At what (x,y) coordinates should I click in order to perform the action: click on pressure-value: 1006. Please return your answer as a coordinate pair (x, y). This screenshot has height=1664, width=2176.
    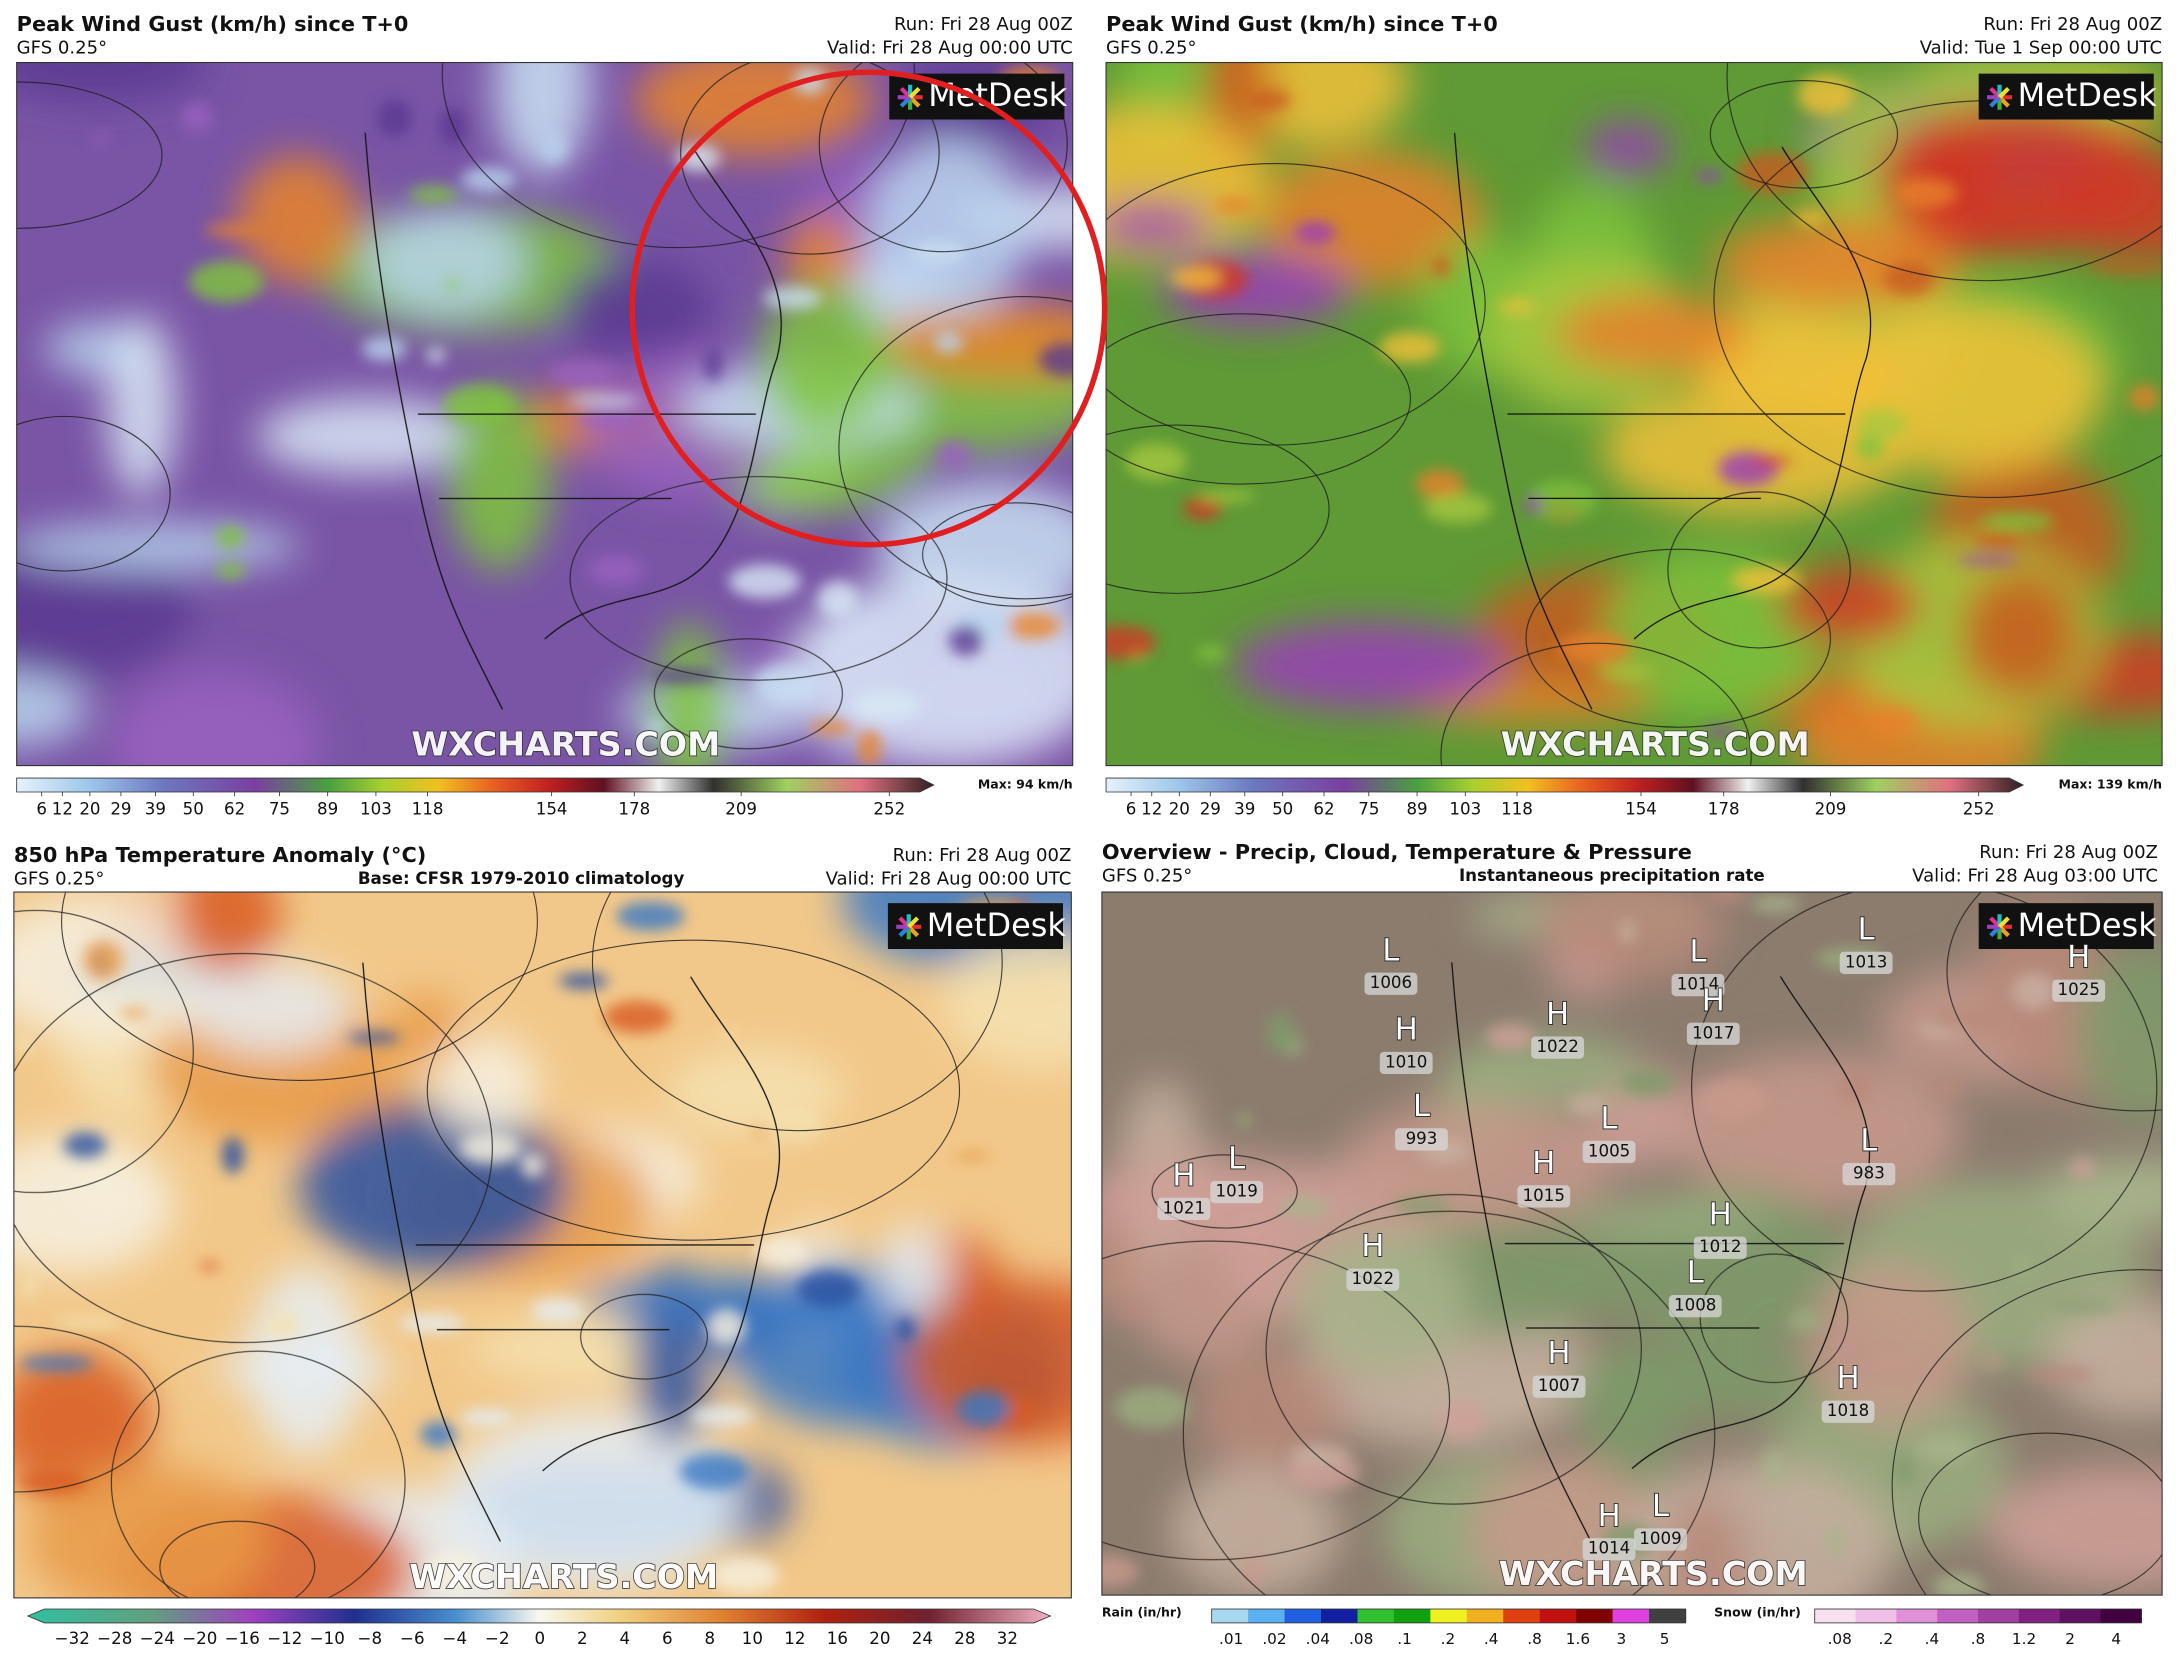
    Looking at the image, I should click on (1391, 982).